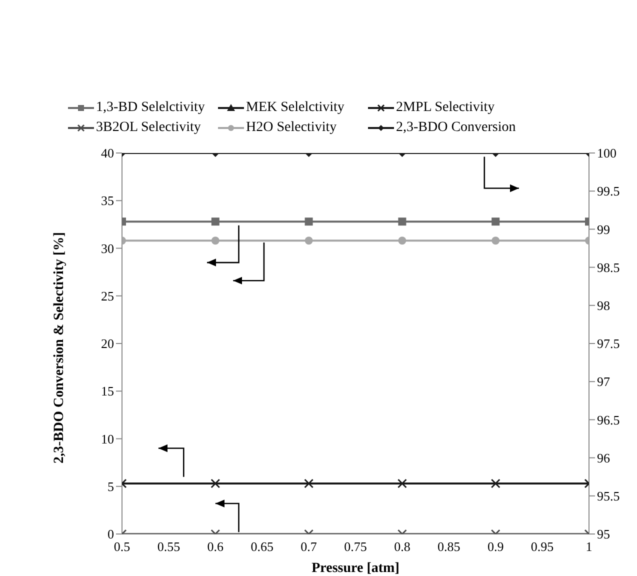 The image size is (637, 576). Describe the element at coordinates (402, 546) in the screenshot. I see `x-tick-label: 0.8` at that location.